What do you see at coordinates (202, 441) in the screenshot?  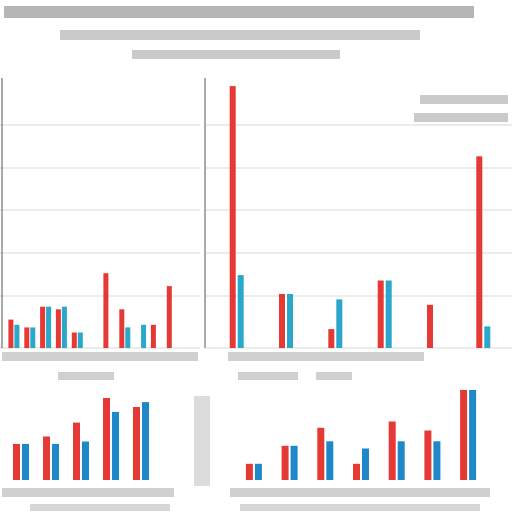 I see `side-labels-bottom-left` at bounding box center [202, 441].